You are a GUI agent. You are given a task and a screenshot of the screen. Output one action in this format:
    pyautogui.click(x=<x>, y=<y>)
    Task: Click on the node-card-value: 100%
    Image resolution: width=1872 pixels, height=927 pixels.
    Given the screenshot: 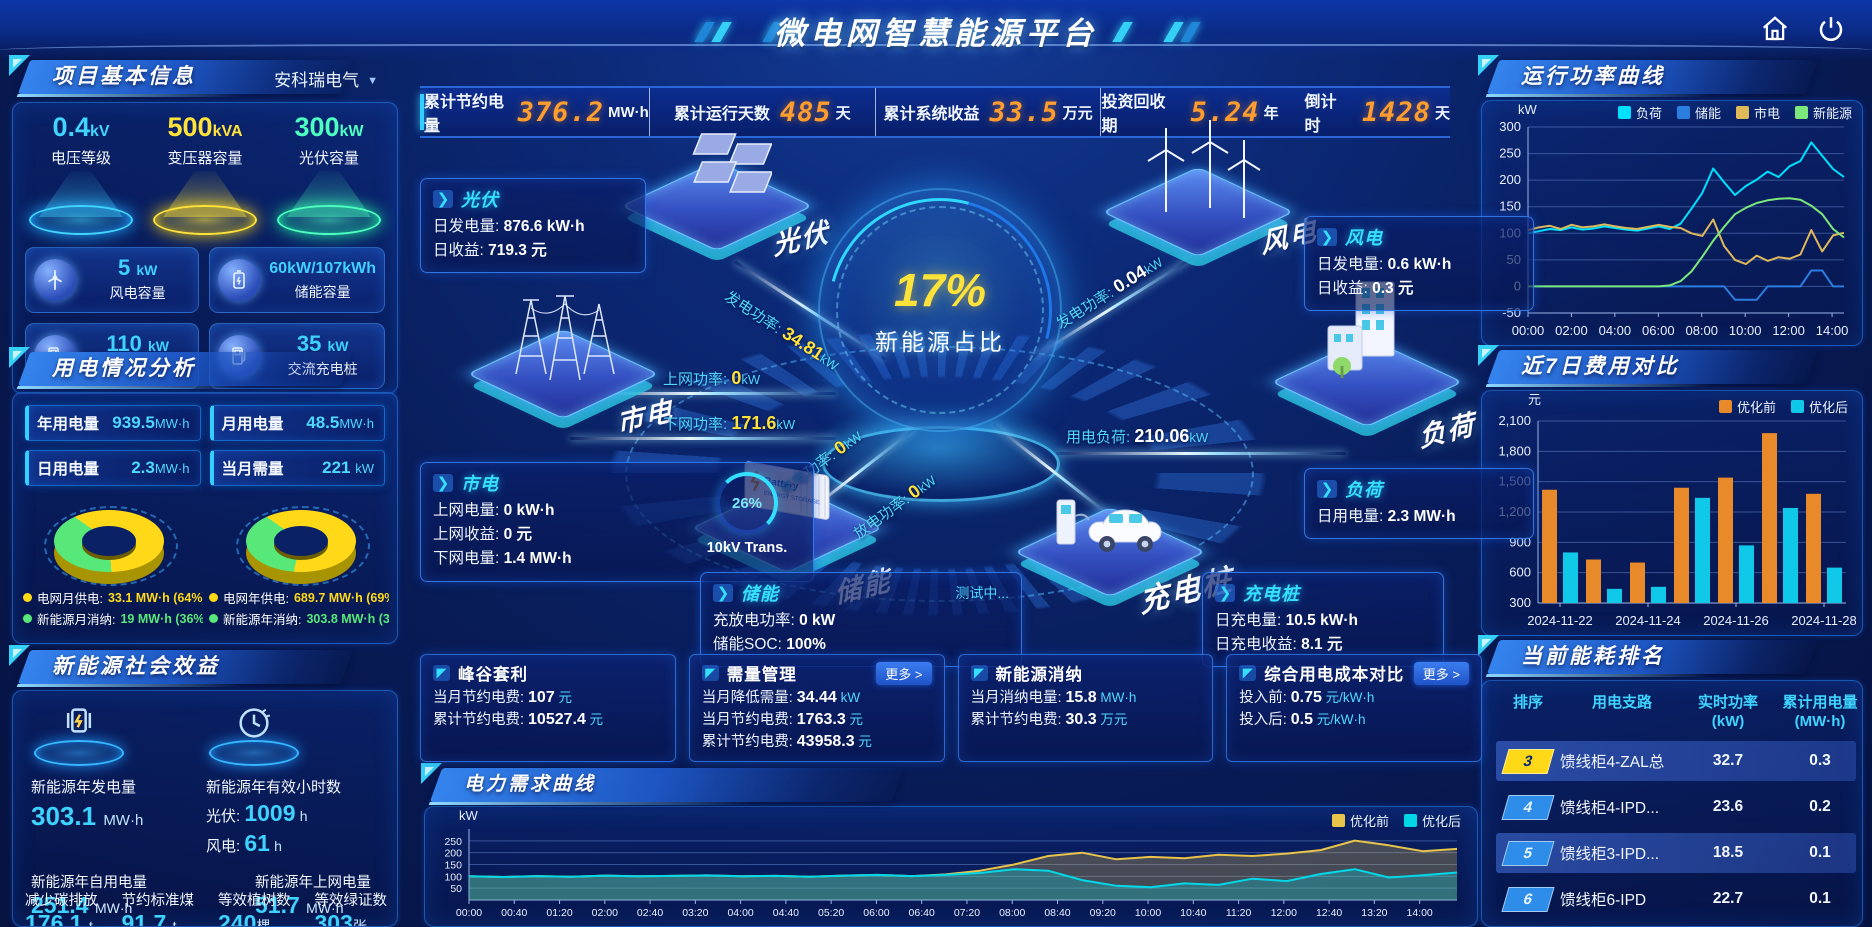 What is the action you would take?
    pyautogui.click(x=806, y=644)
    